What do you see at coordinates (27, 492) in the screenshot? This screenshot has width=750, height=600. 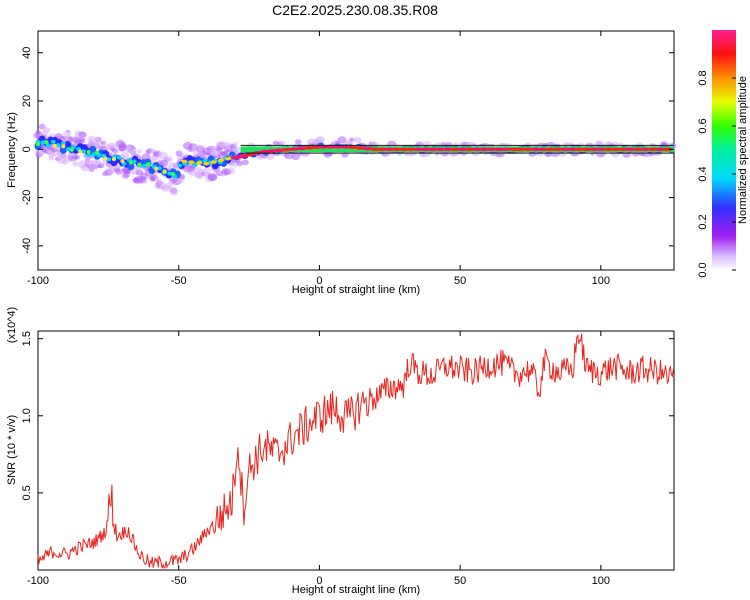 I see `y-tick-label: 0.5` at bounding box center [27, 492].